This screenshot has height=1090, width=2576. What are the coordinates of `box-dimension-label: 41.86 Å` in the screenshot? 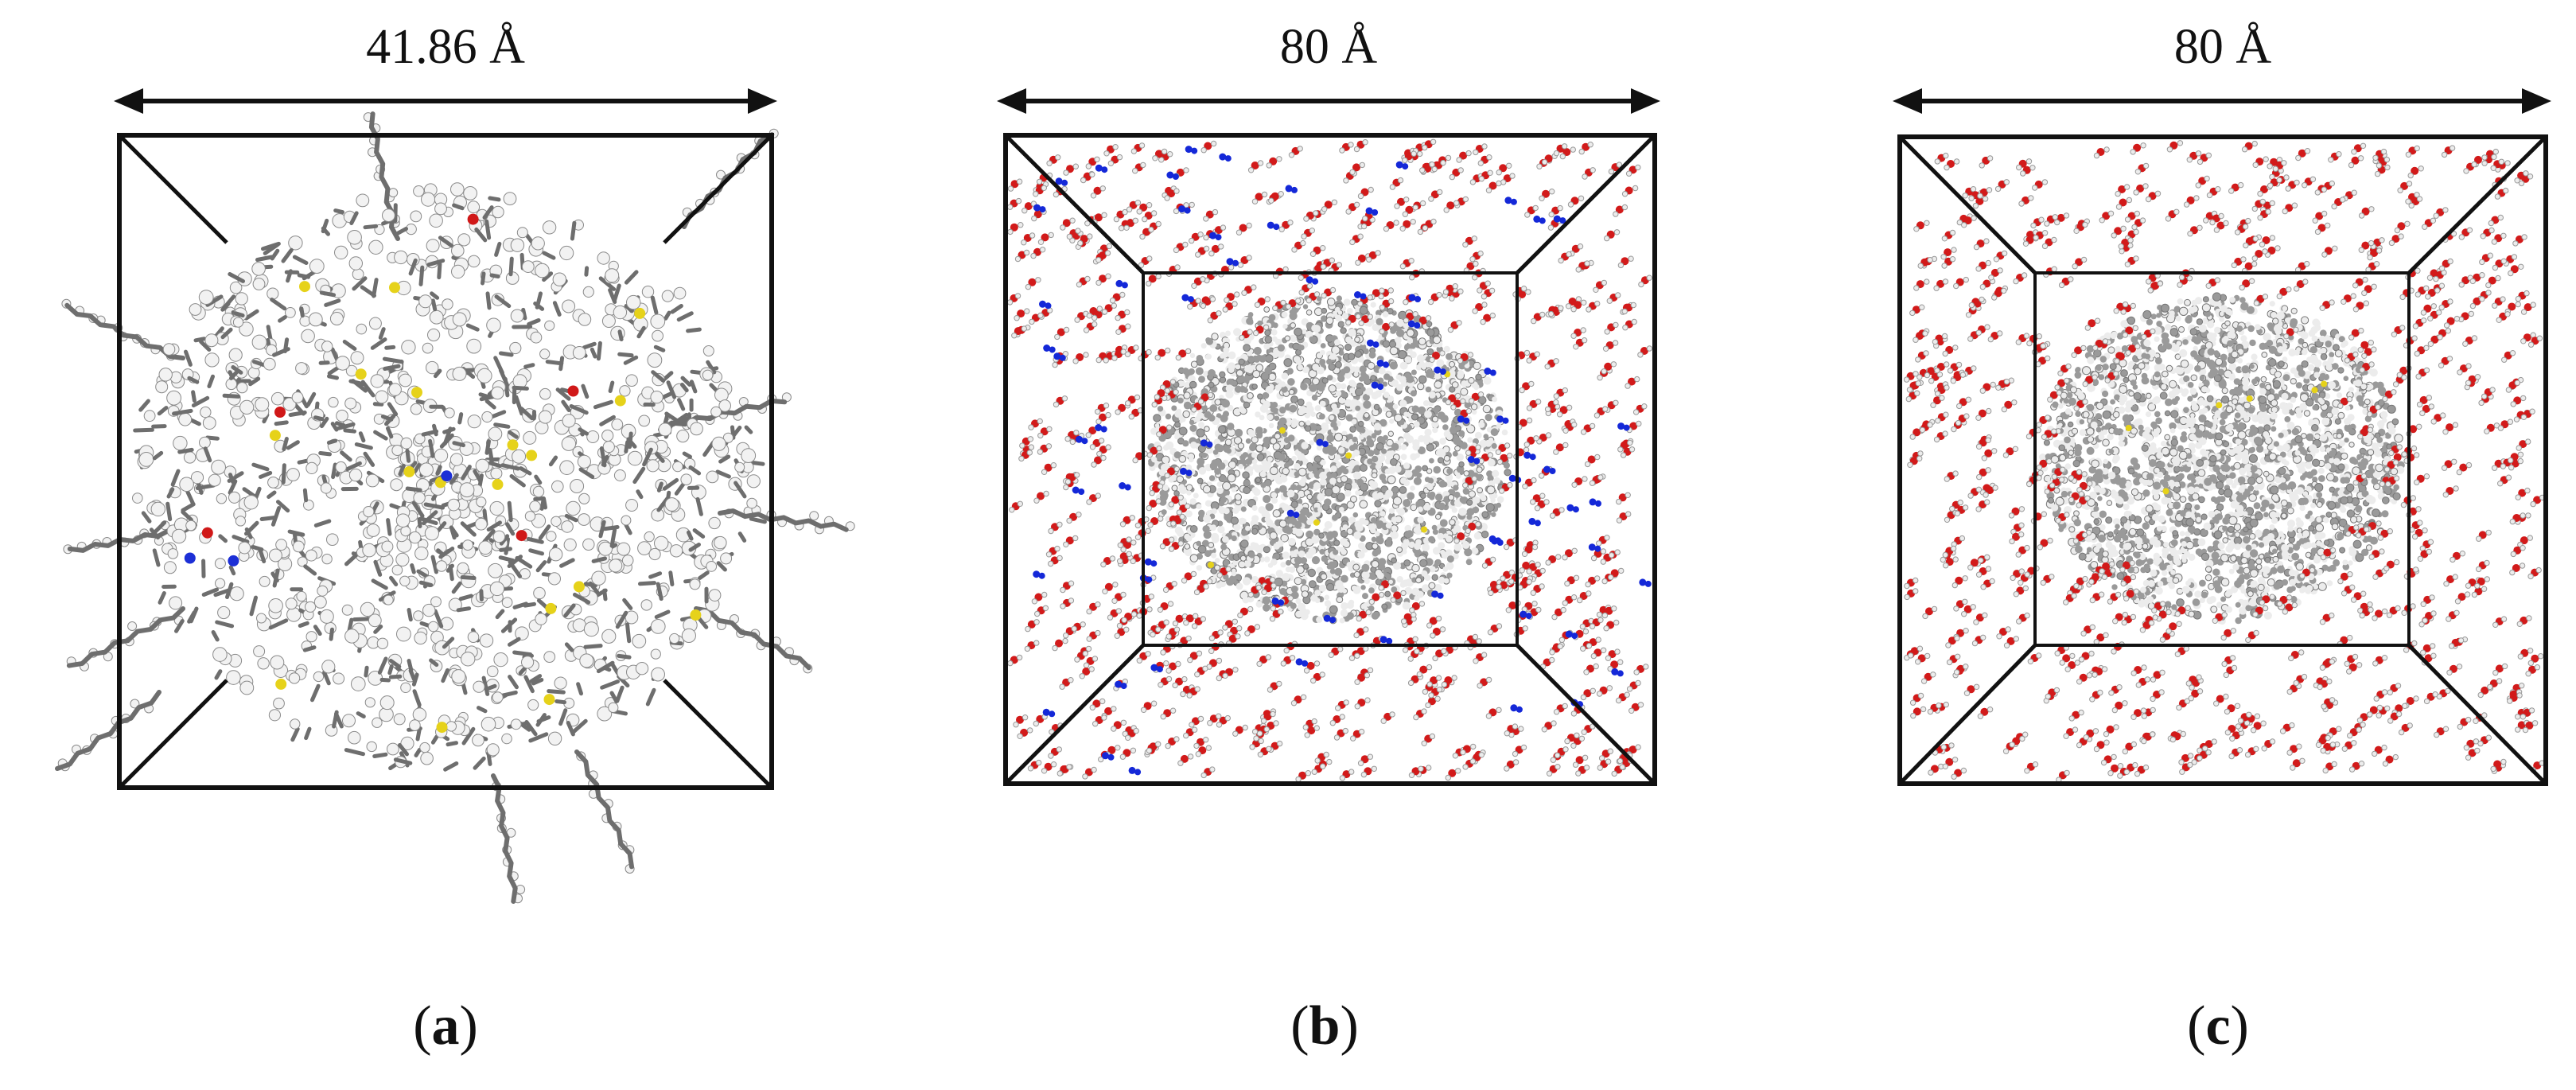 It's located at (446, 47).